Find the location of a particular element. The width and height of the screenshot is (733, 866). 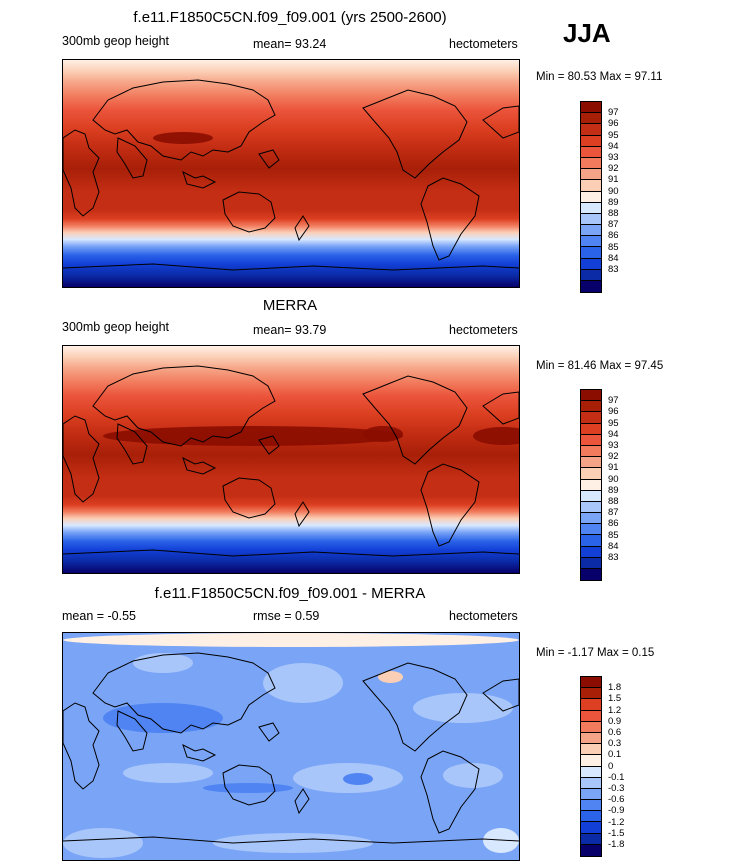

colorbar-tick-label: 84 is located at coordinates (613, 258).